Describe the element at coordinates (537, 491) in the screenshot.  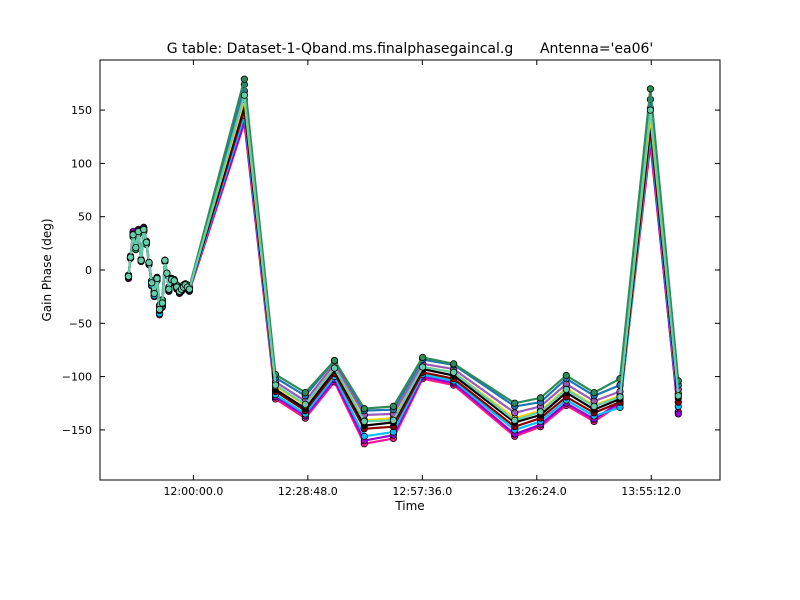
I see `x-tick-label: 13:26:24.0` at that location.